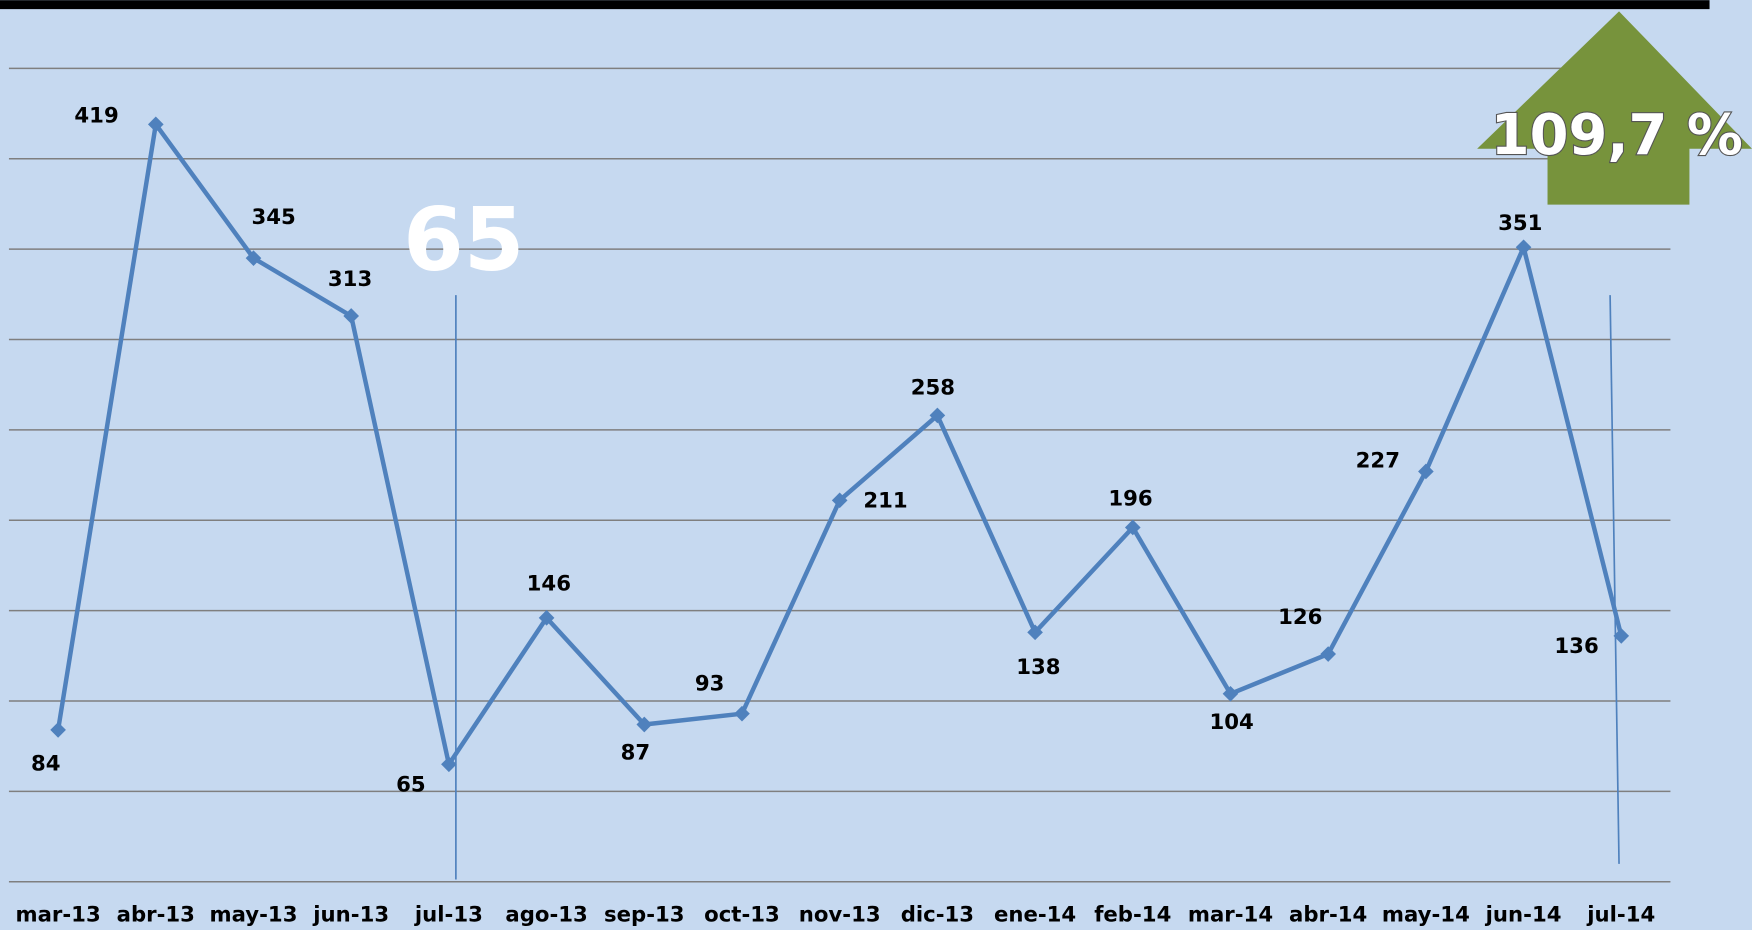 The image size is (1752, 930). What do you see at coordinates (1614, 579) in the screenshot?
I see `marker-line` at bounding box center [1614, 579].